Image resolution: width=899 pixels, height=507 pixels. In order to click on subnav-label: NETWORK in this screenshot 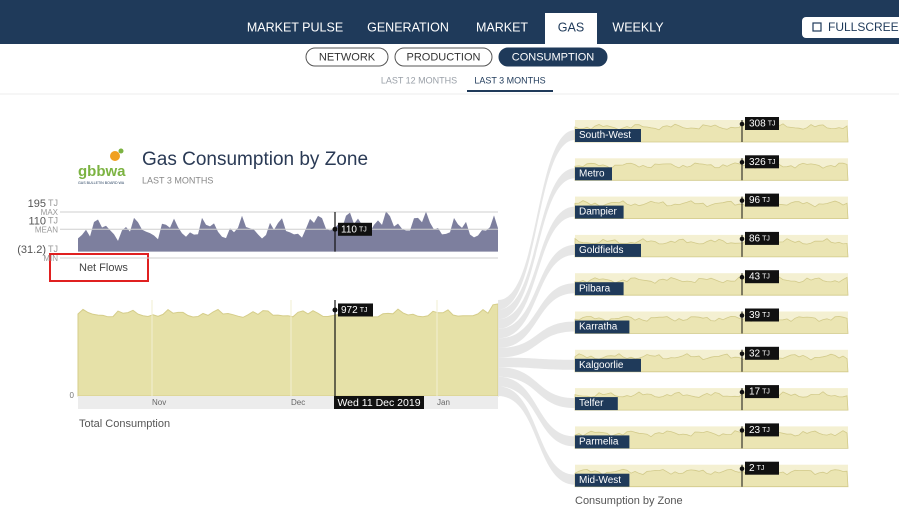, I will do `click(347, 57)`.